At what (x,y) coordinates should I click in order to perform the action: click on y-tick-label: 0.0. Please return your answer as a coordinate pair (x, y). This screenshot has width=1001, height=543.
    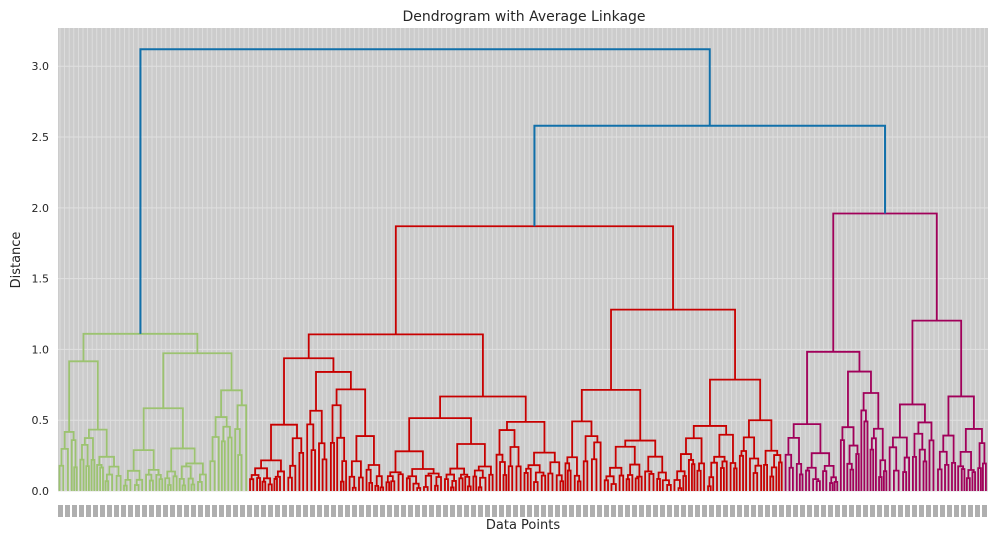
    Looking at the image, I should click on (41, 491).